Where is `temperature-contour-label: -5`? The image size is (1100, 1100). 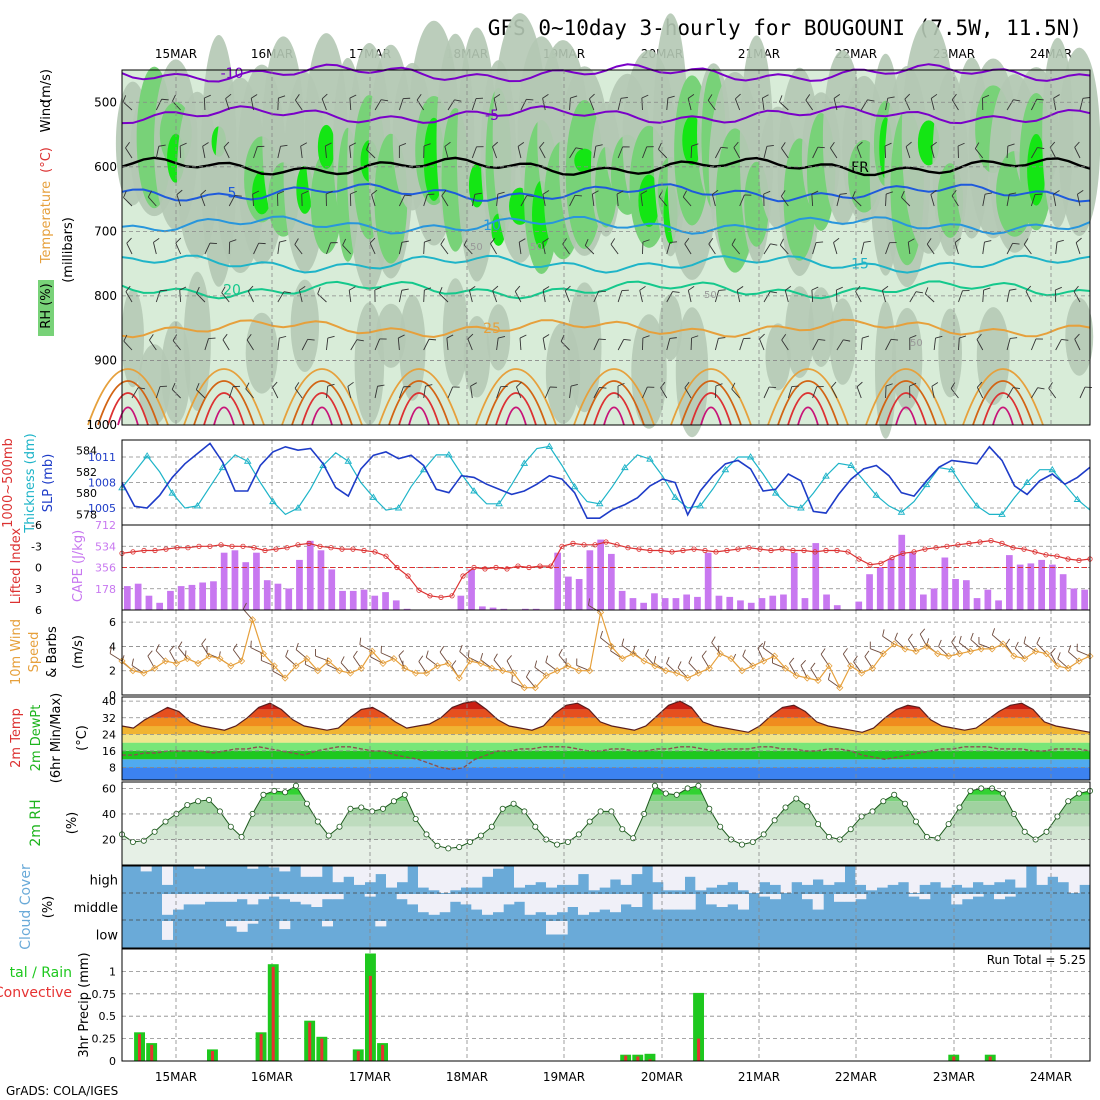
temperature-contour-label: -5 is located at coordinates (492, 116).